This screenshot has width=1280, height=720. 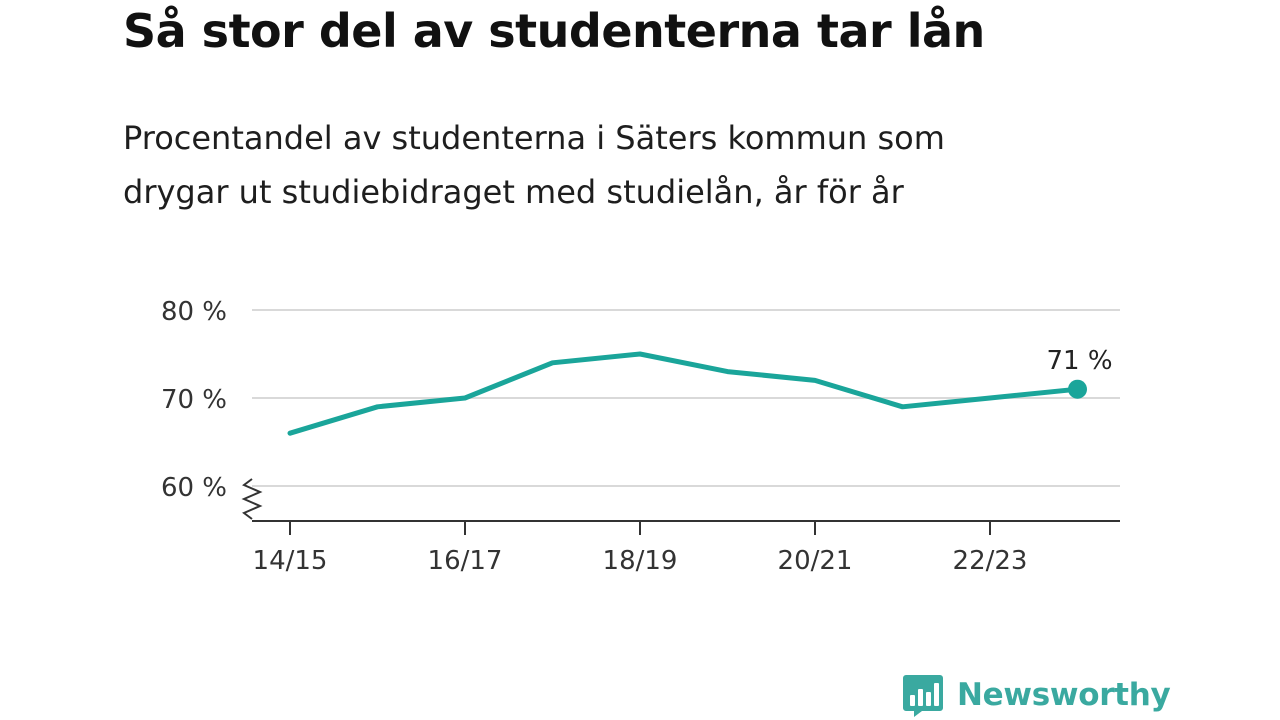 I want to click on y-tick-label: 80 %, so click(x=194, y=312).